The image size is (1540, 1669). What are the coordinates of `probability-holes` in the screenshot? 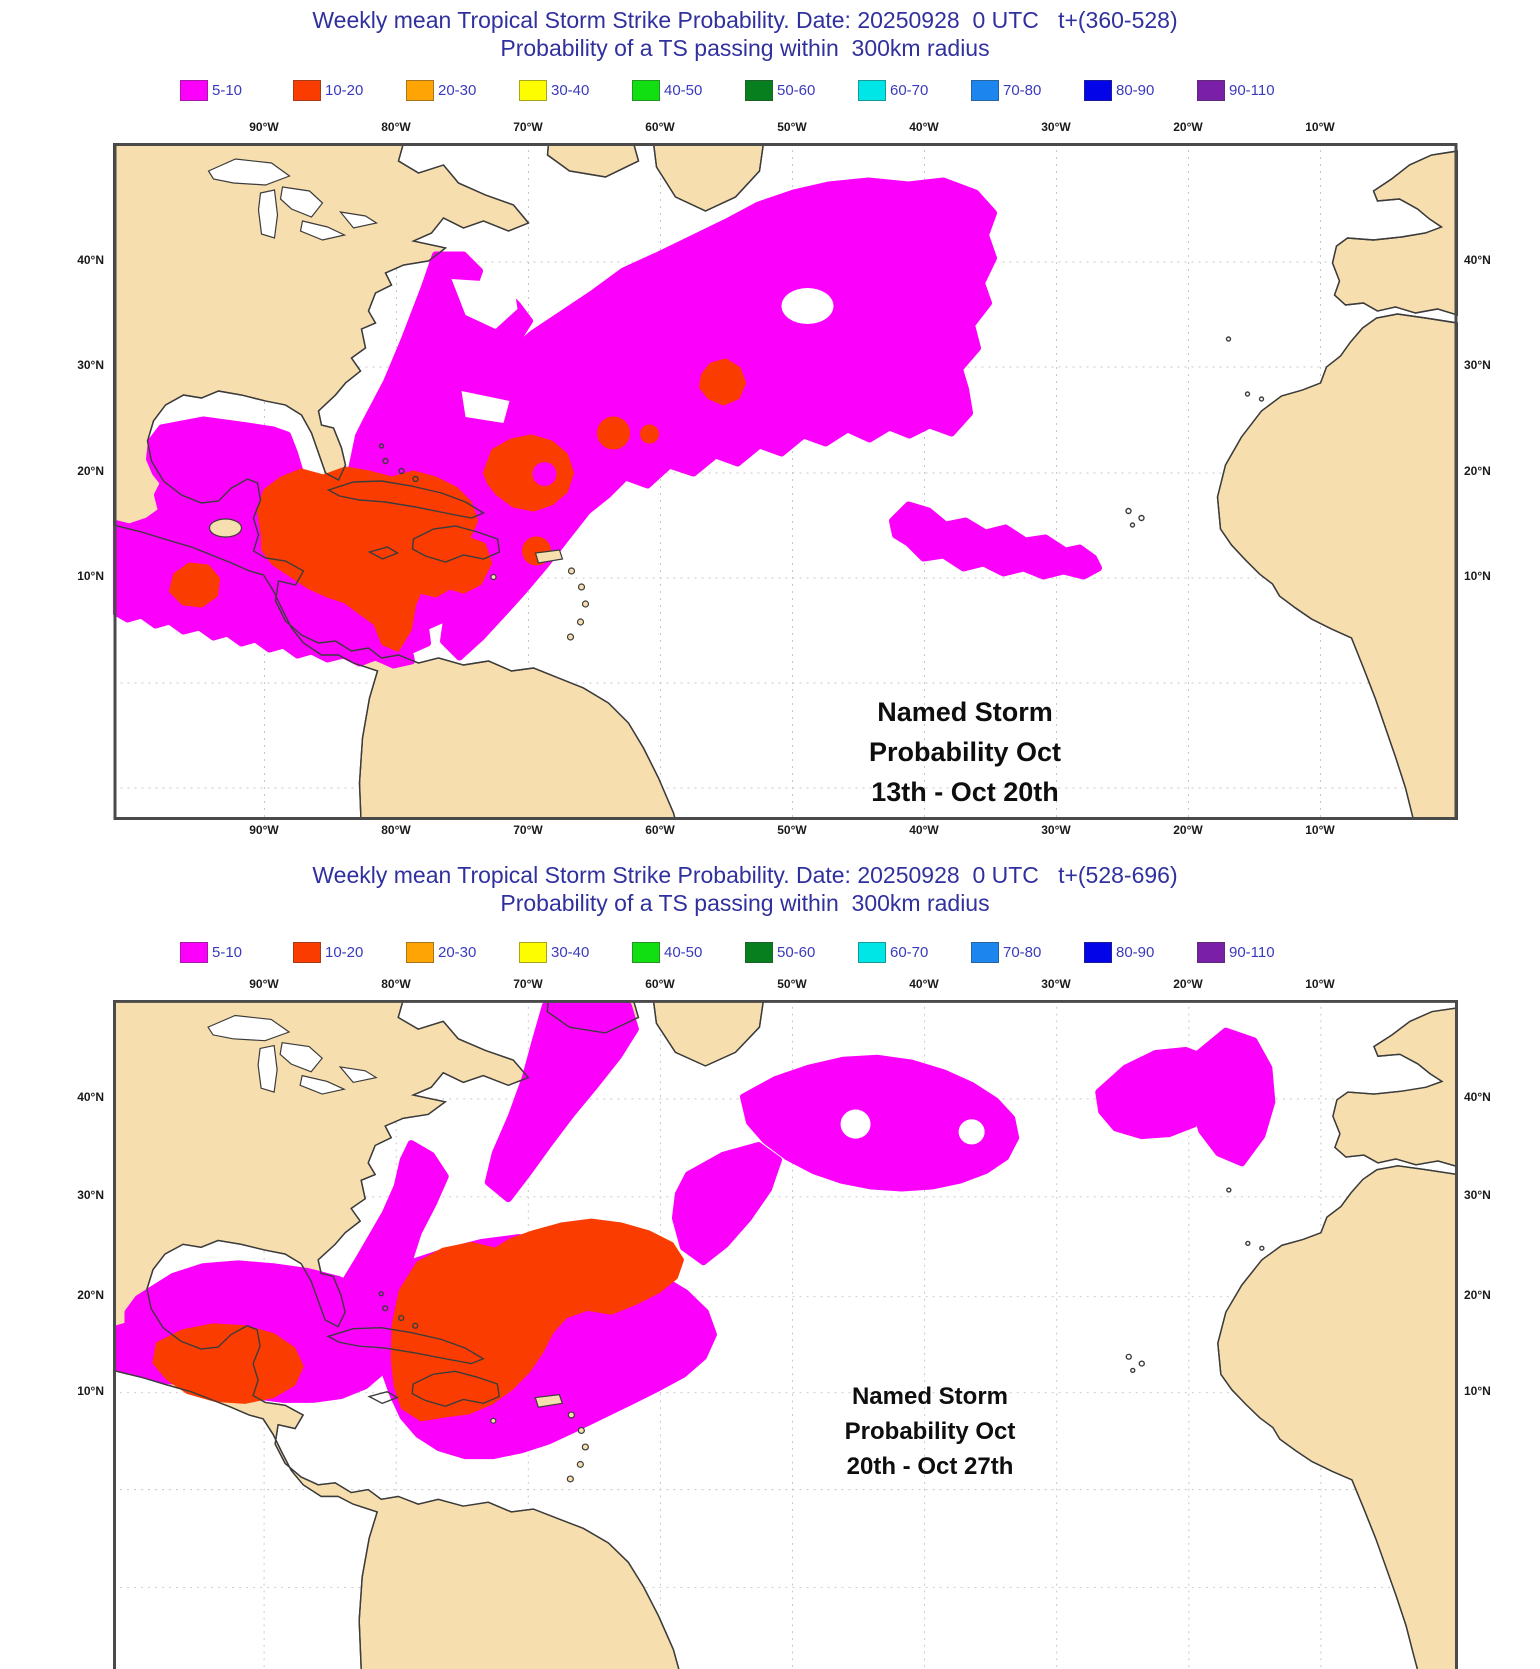 It's located at (642, 351).